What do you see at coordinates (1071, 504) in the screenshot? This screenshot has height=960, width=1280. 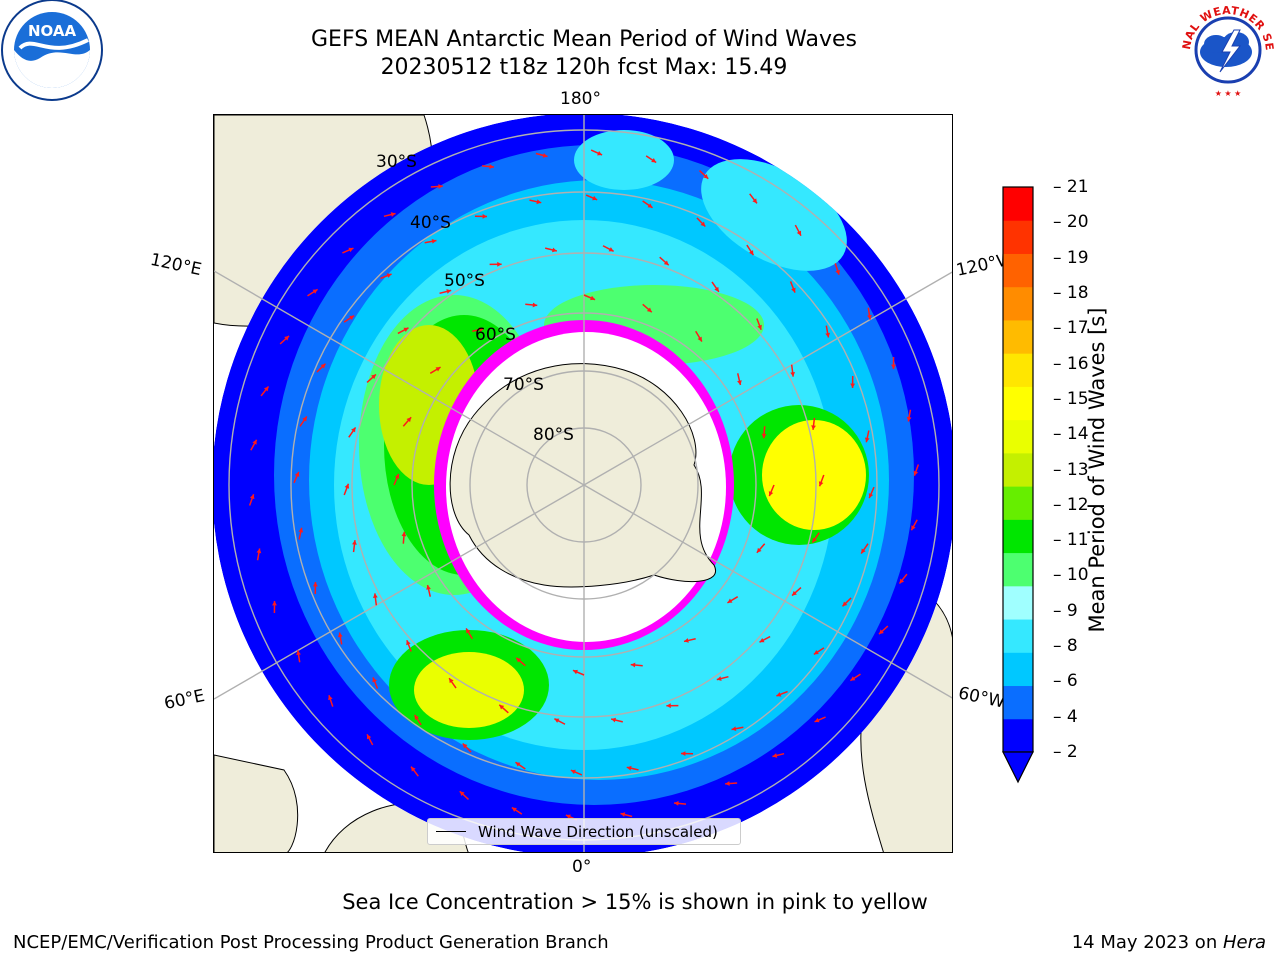 I see `colorbar-tick-label: – 12` at bounding box center [1071, 504].